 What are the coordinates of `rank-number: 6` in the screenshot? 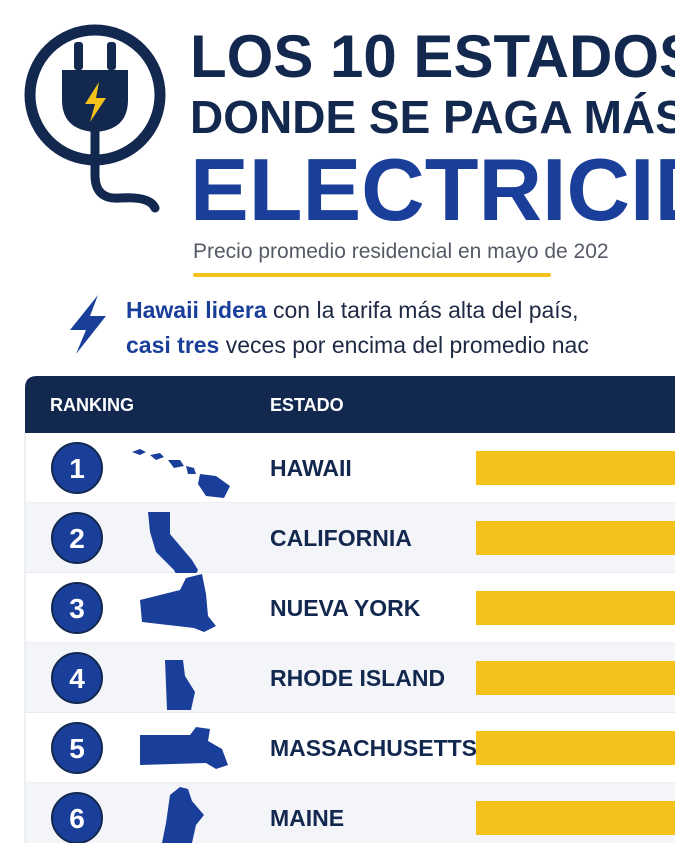 It's located at (77, 818).